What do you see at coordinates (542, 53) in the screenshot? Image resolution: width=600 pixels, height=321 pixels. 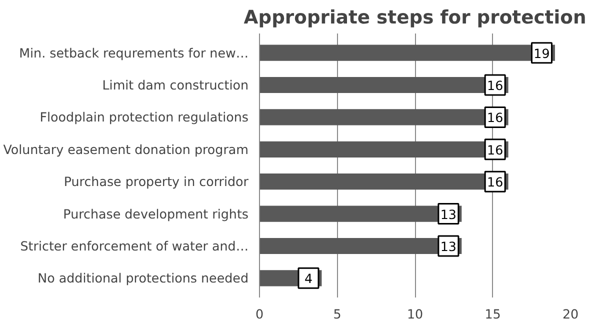 I see `data-label: 19` at bounding box center [542, 53].